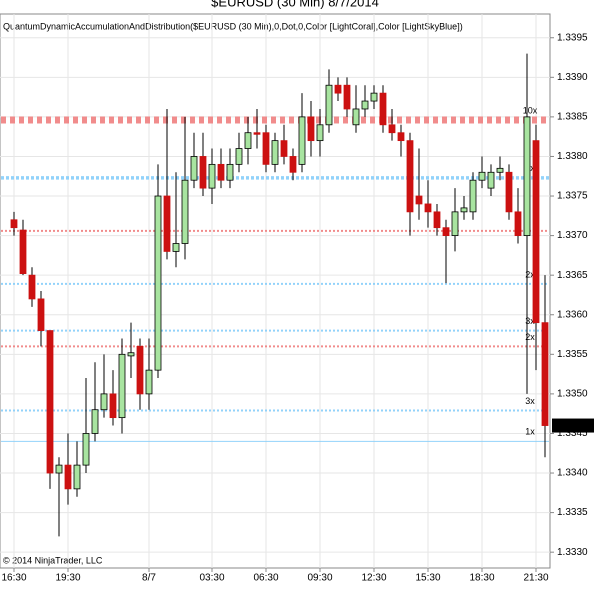  Describe the element at coordinates (535, 578) in the screenshot. I see `x-tick-label: 21:30` at that location.